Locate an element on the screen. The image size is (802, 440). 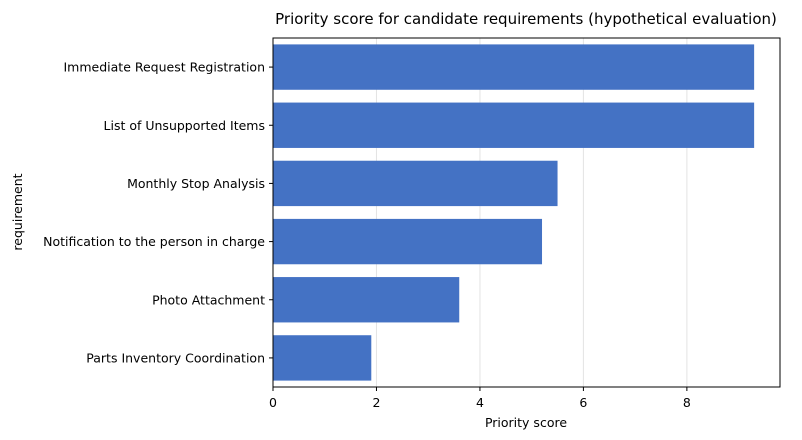
x-axis-ticks: 0 2 4 6 8 is located at coordinates (480, 398).